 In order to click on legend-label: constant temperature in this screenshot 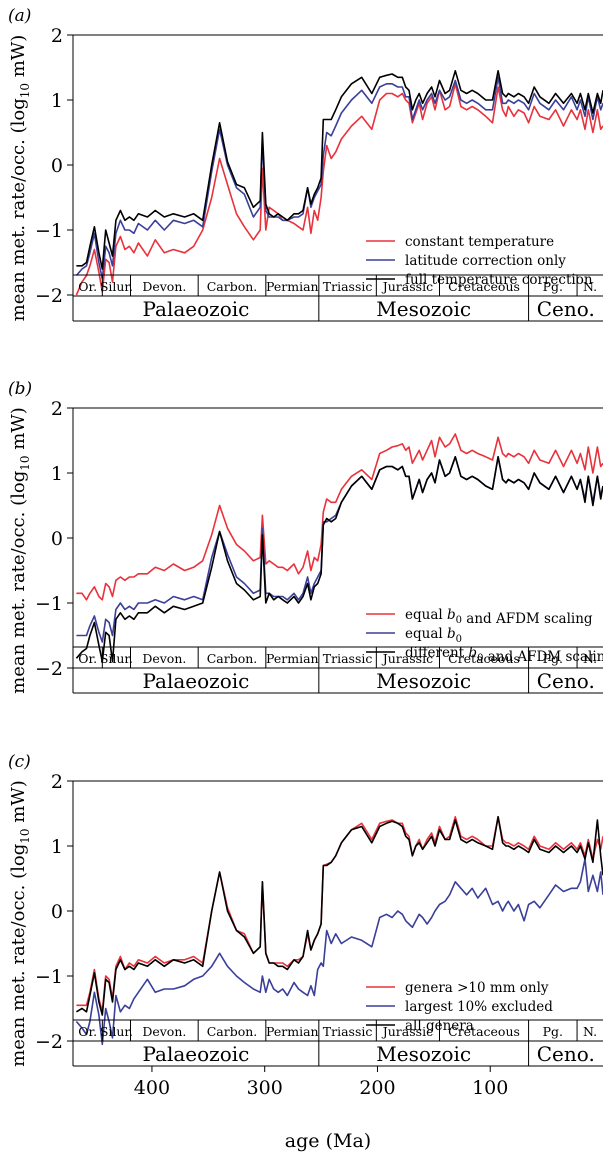, I will do `click(479, 242)`.